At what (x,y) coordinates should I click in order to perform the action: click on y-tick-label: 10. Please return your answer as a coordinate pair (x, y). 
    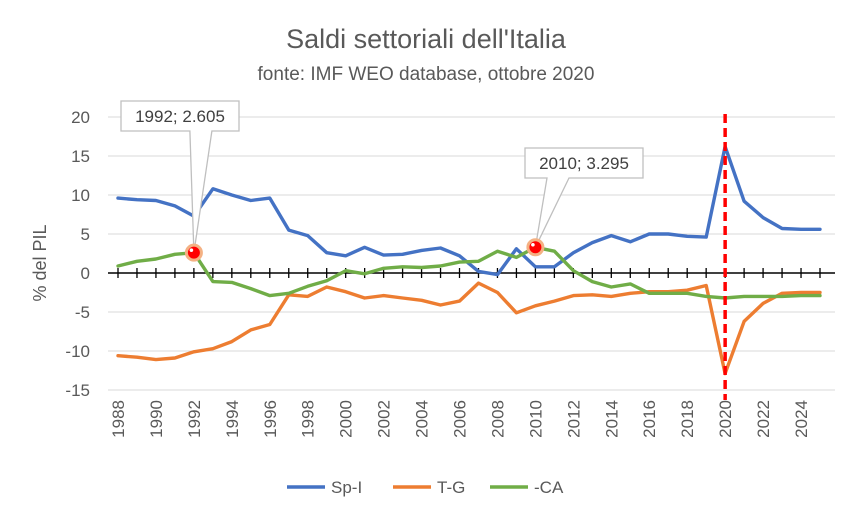
    Looking at the image, I should click on (80, 195).